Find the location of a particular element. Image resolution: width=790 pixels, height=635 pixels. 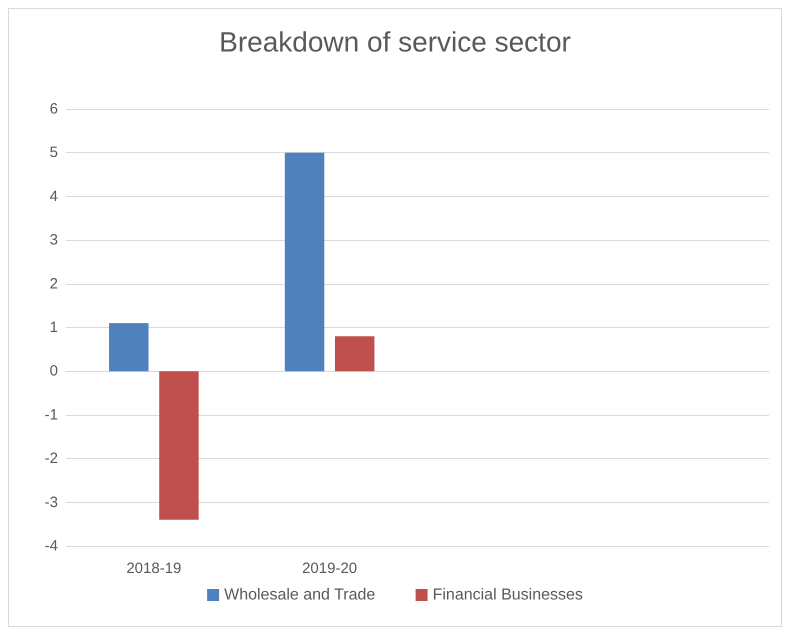

legend-label: Financial Businesses is located at coordinates (507, 595).